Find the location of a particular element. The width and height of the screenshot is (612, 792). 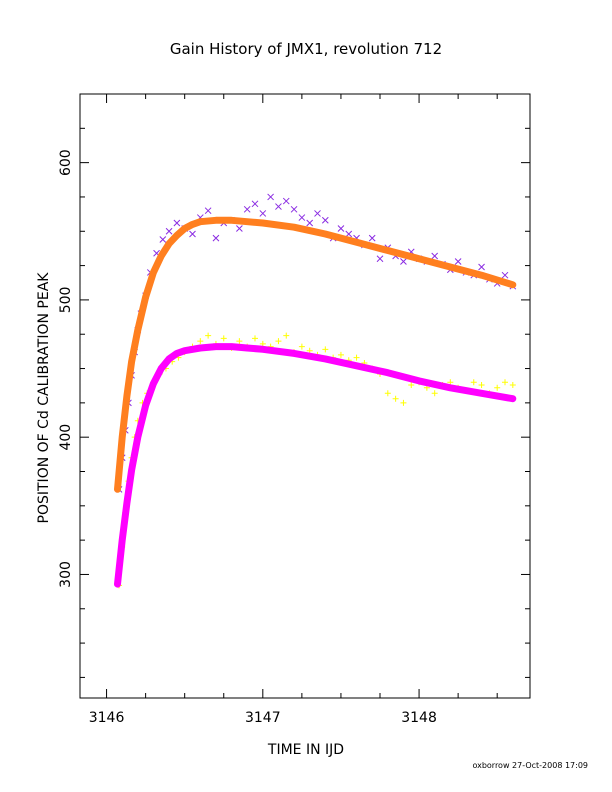

y-tick-label: 500 is located at coordinates (66, 300).